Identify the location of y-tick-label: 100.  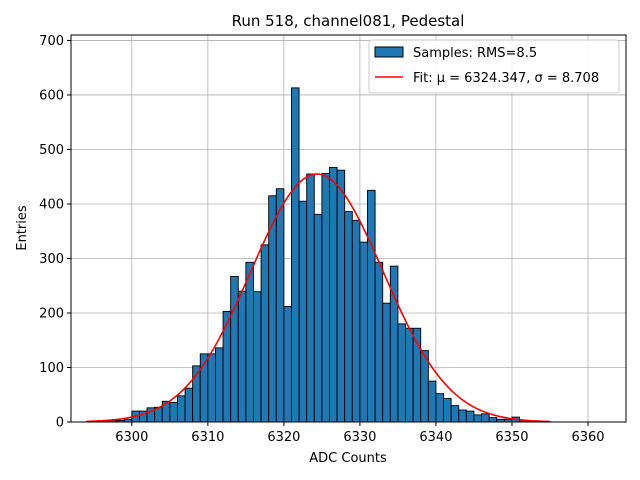
(51, 368).